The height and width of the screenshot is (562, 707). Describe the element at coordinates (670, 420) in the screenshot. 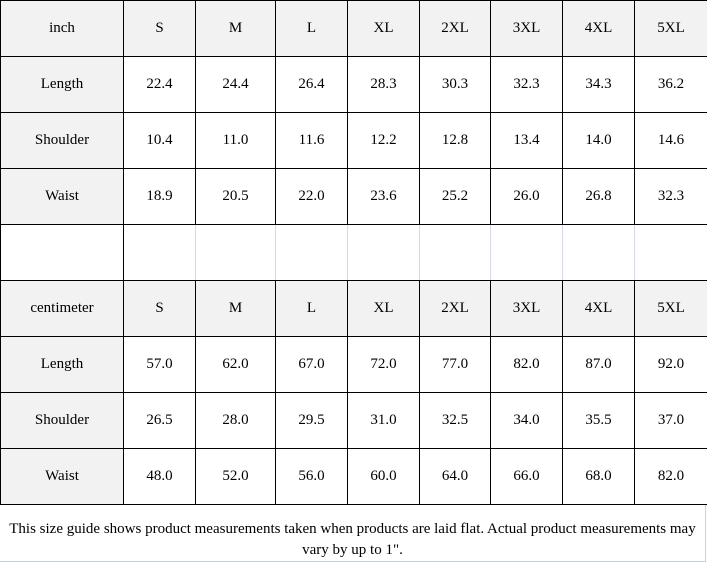

I see `measurement-cell: 37.0` at that location.